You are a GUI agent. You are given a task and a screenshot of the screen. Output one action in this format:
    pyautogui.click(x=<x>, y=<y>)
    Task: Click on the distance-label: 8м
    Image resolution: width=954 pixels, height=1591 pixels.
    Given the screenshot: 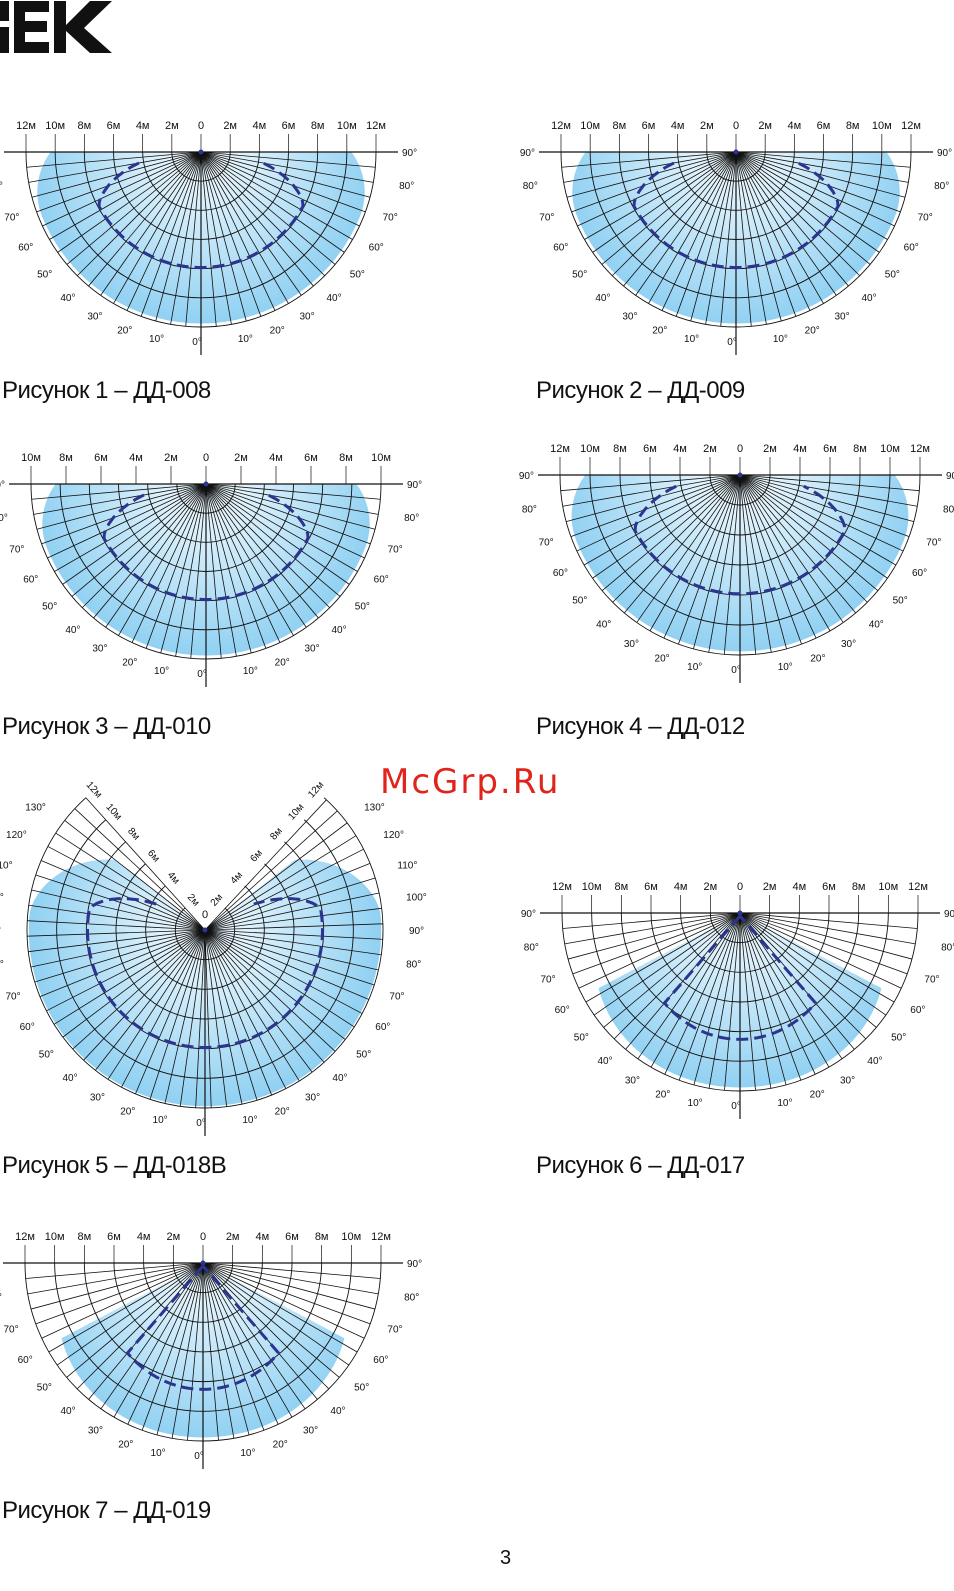 What is the action you would take?
    pyautogui.click(x=619, y=126)
    